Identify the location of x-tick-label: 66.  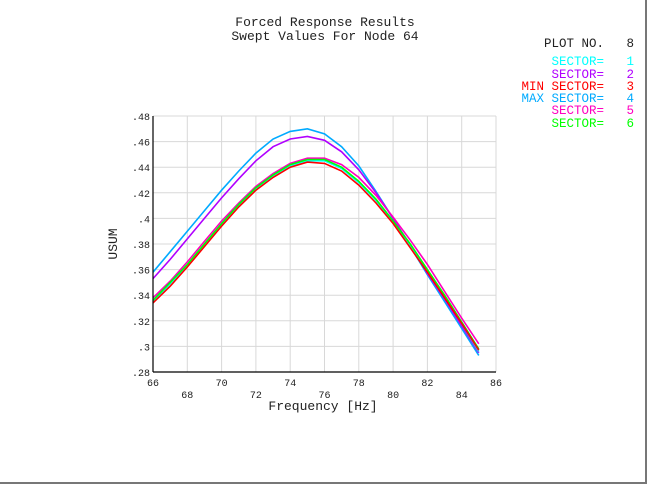
(153, 384).